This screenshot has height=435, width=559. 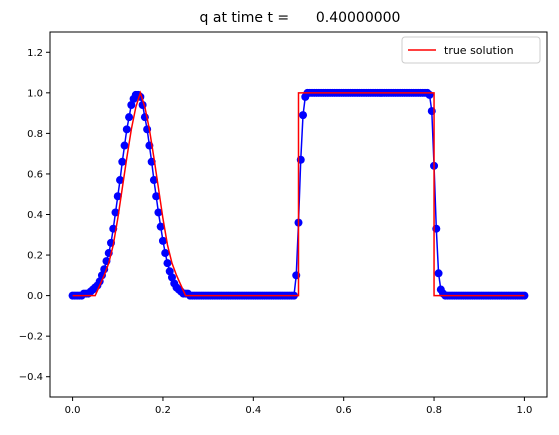 I want to click on y-tick-label: −0.2, so click(x=31, y=337).